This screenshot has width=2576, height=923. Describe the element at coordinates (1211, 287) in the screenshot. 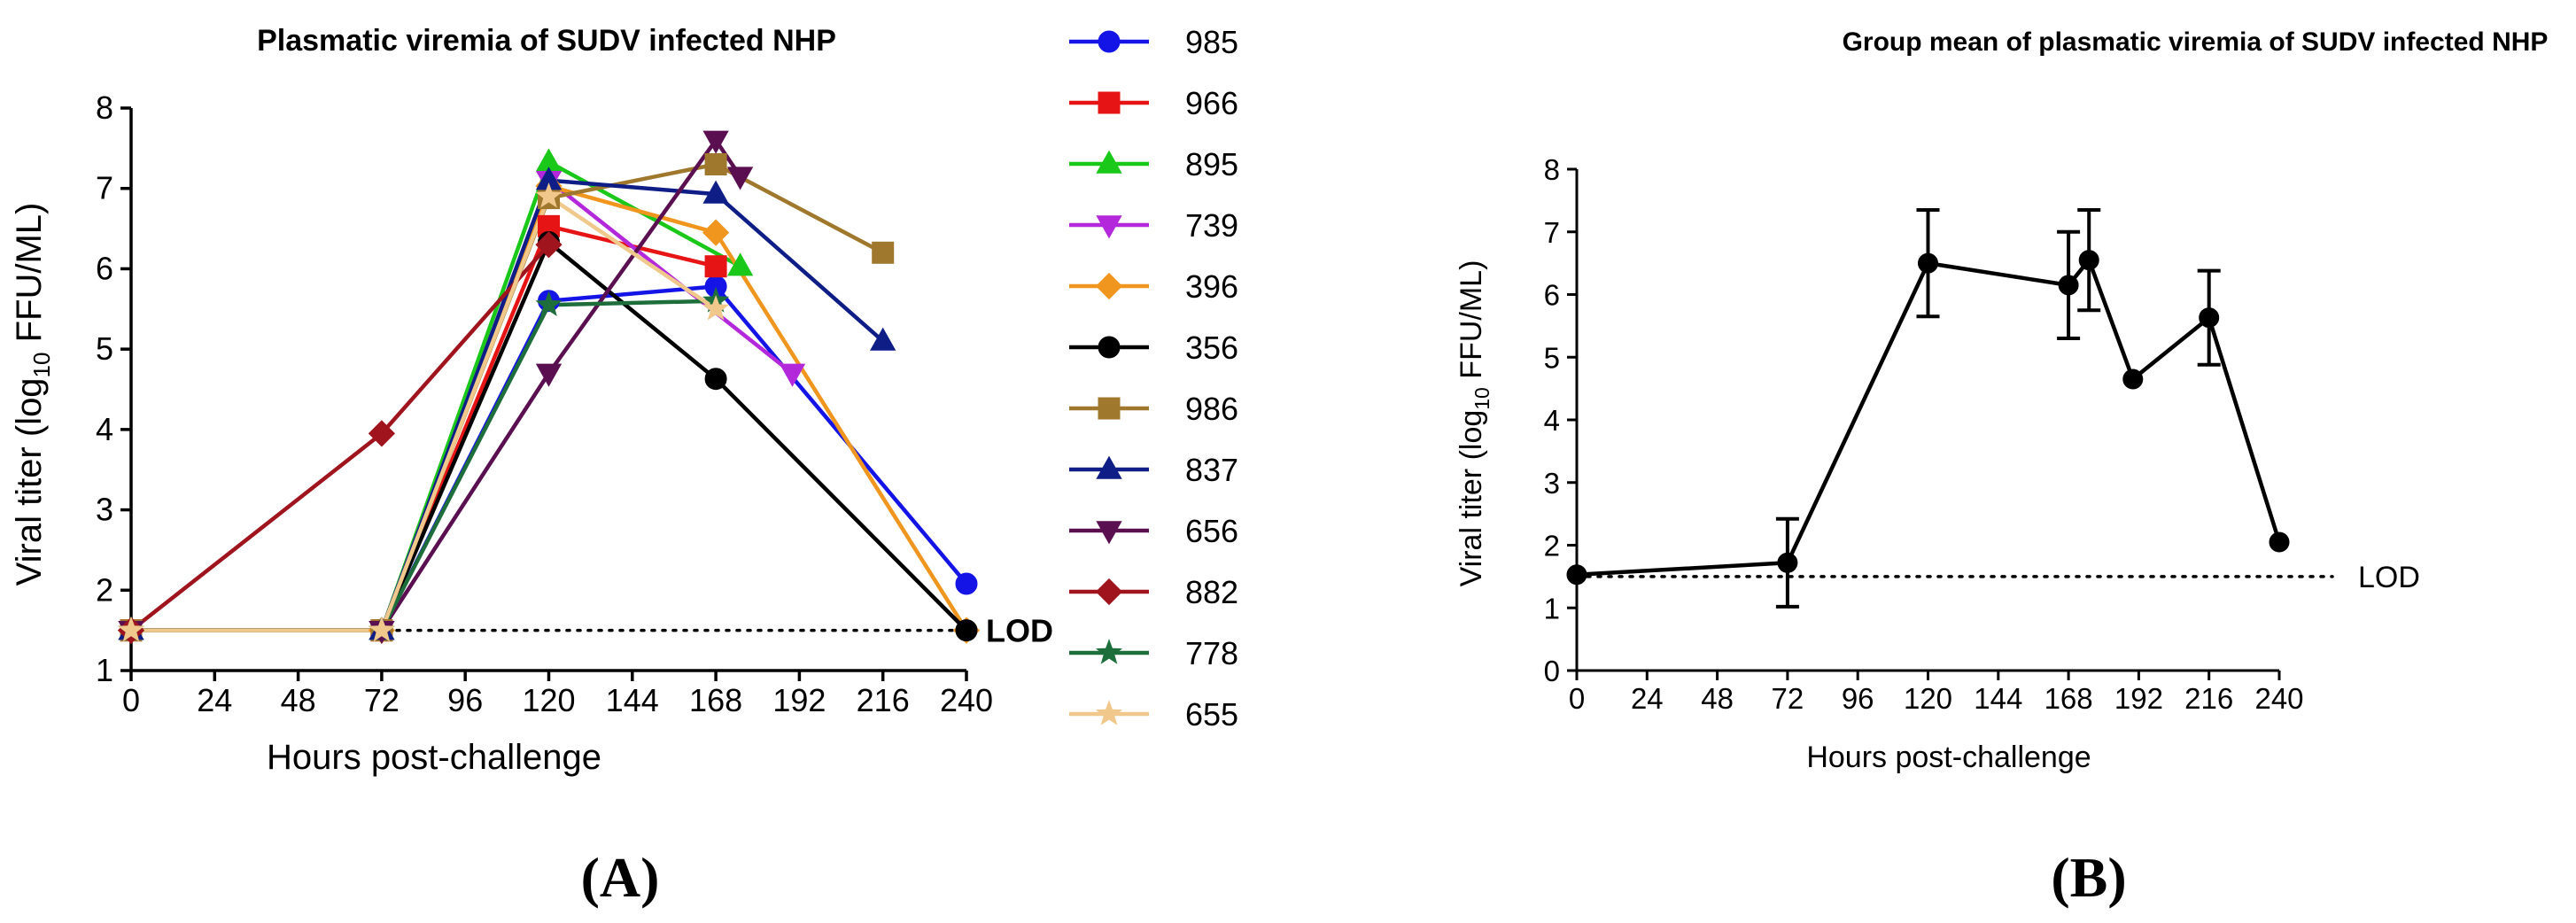

I see `legend-label: 396` at that location.